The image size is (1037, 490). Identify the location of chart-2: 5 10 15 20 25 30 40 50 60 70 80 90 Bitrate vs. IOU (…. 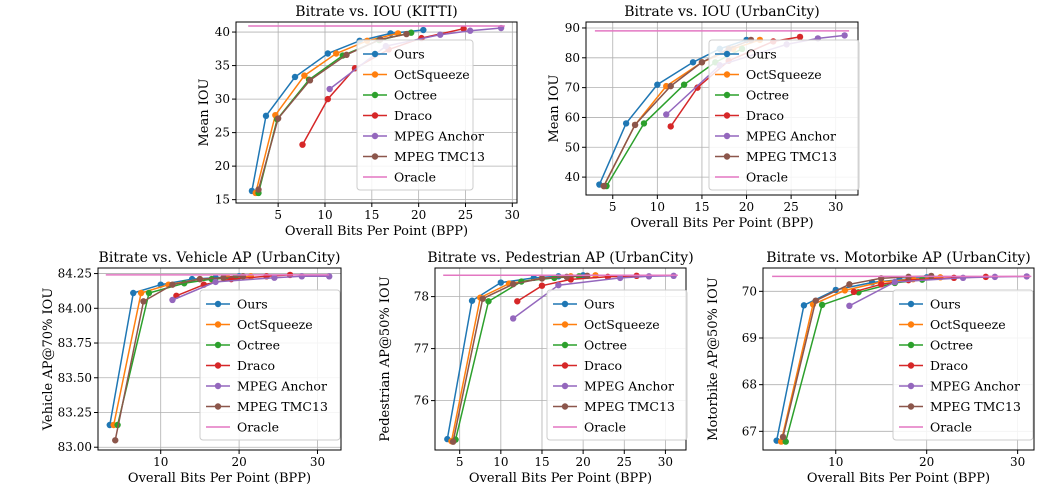
(703, 117).